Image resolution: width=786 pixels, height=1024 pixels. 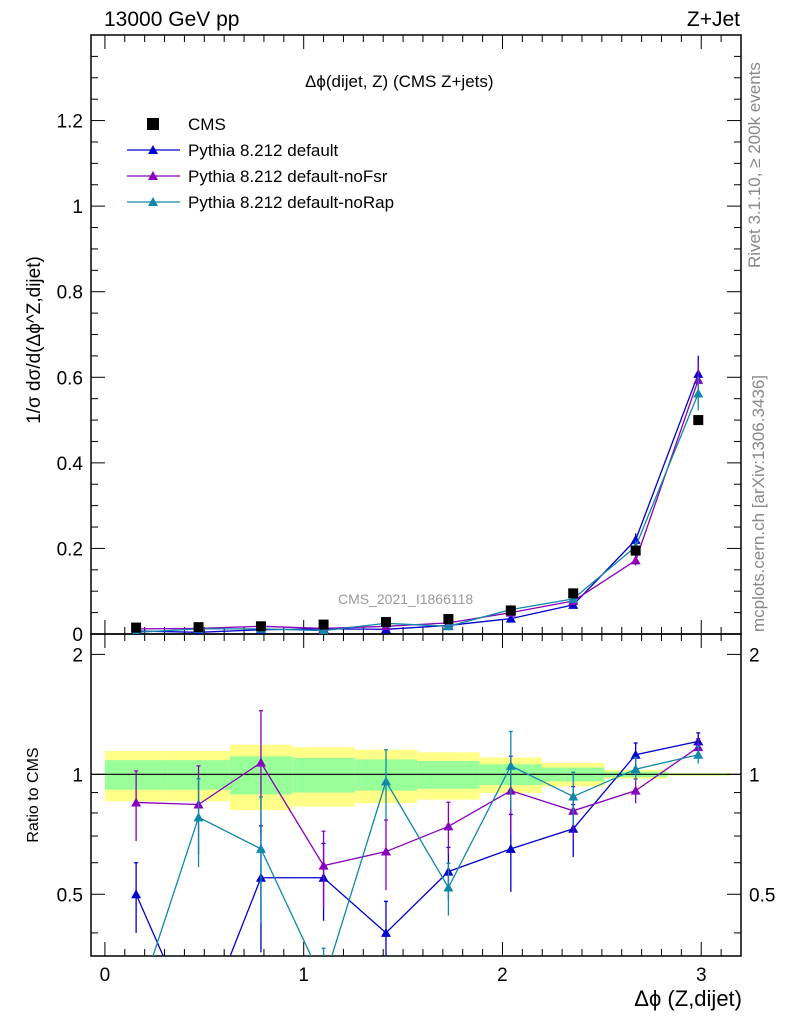 What do you see at coordinates (291, 202) in the screenshot?
I see `legend-label: Pythia 8.212 default-noRap` at bounding box center [291, 202].